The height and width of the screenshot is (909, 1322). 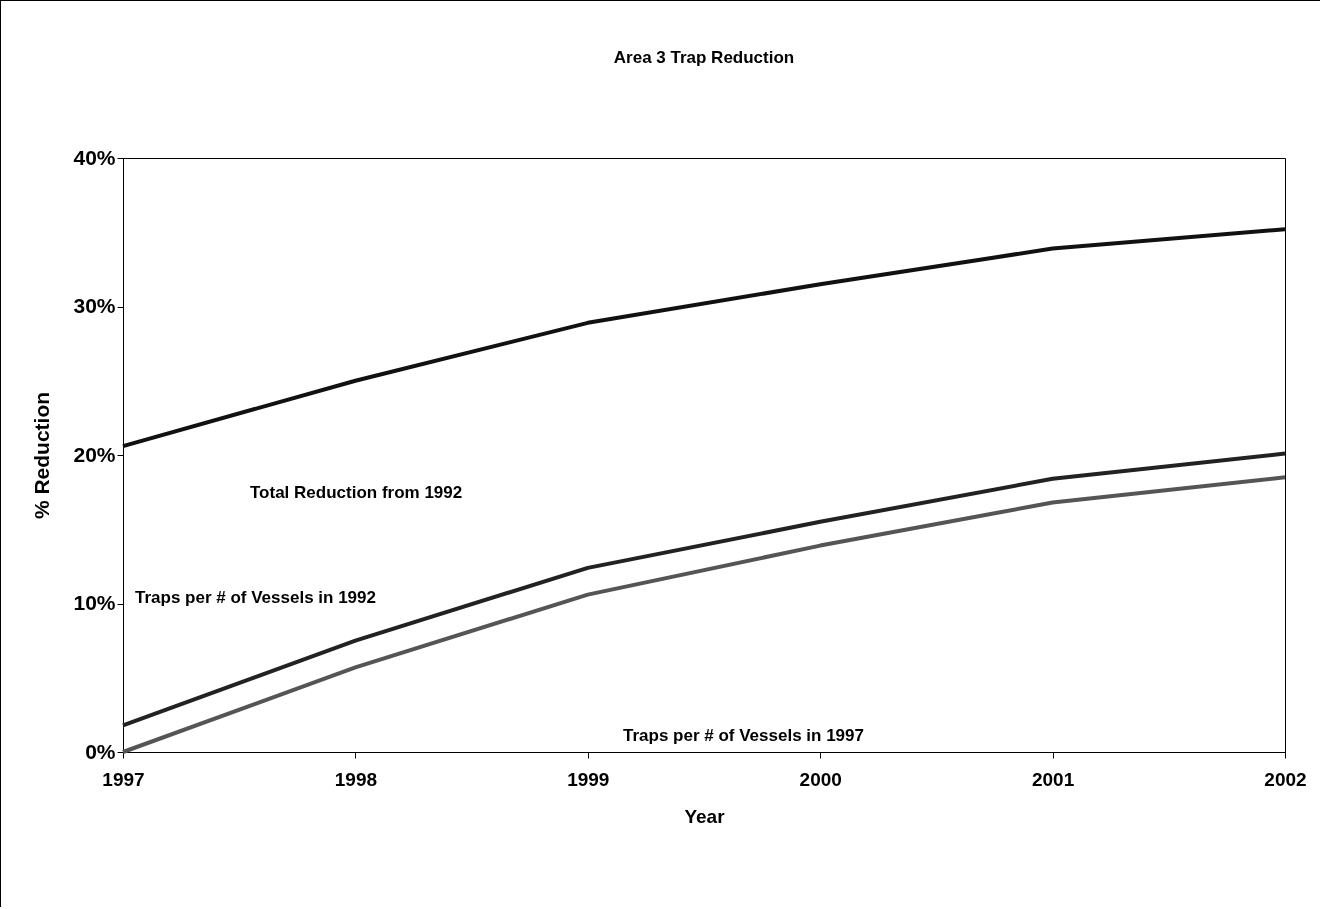 What do you see at coordinates (704, 57) in the screenshot?
I see `chart-title: Area 3 Trap Reduction` at bounding box center [704, 57].